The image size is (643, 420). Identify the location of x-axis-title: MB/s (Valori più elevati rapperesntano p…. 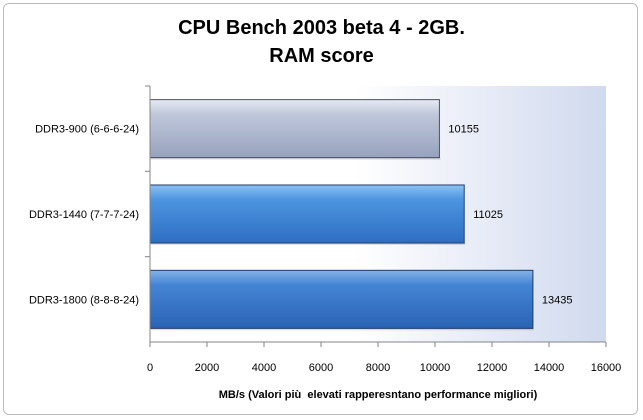
(378, 395).